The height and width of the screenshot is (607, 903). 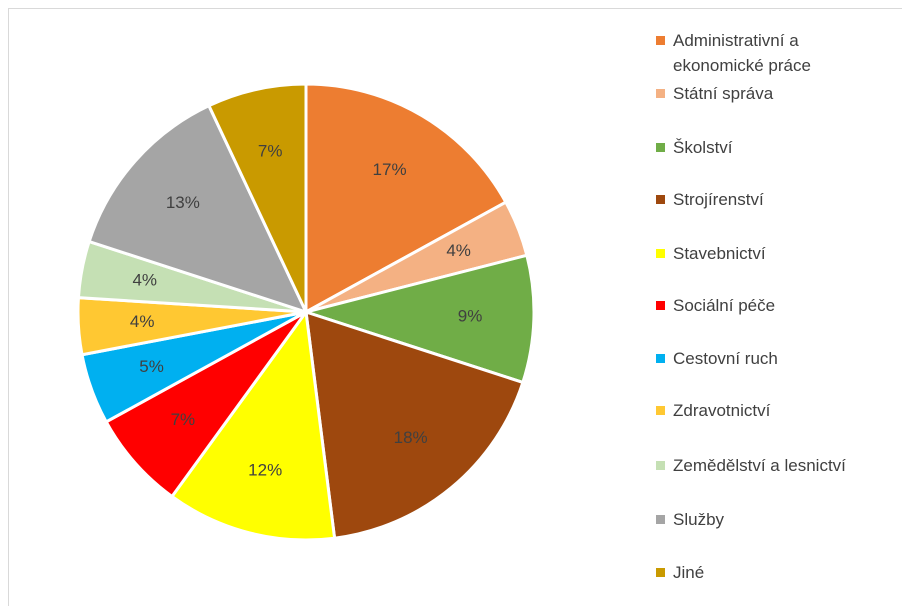 What do you see at coordinates (390, 169) in the screenshot?
I see `data-label: 17%` at bounding box center [390, 169].